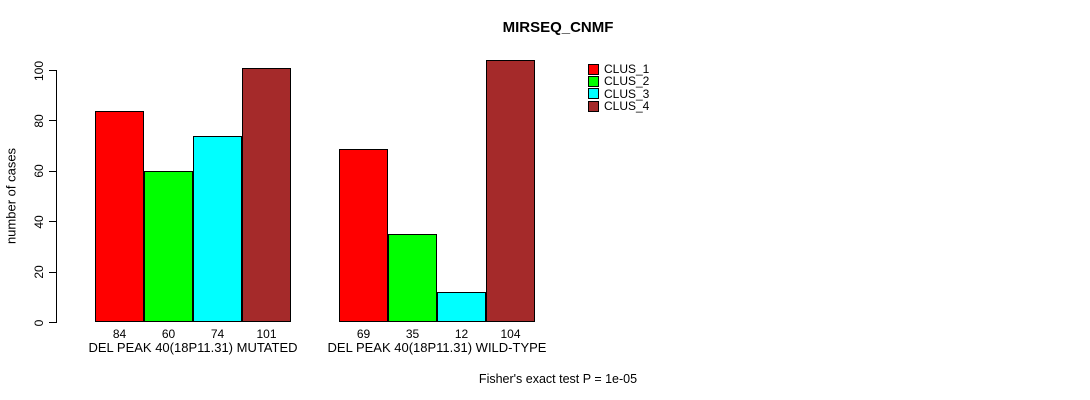  I want to click on legend-label: CLUS_1, so click(627, 69).